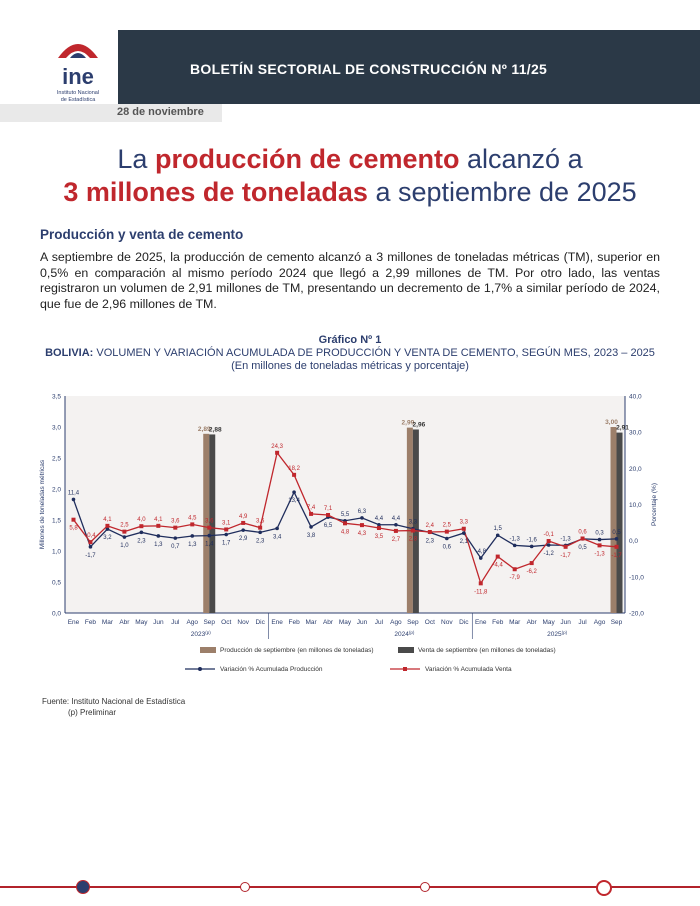  I want to click on sales-value-label: 18,2, so click(294, 469).